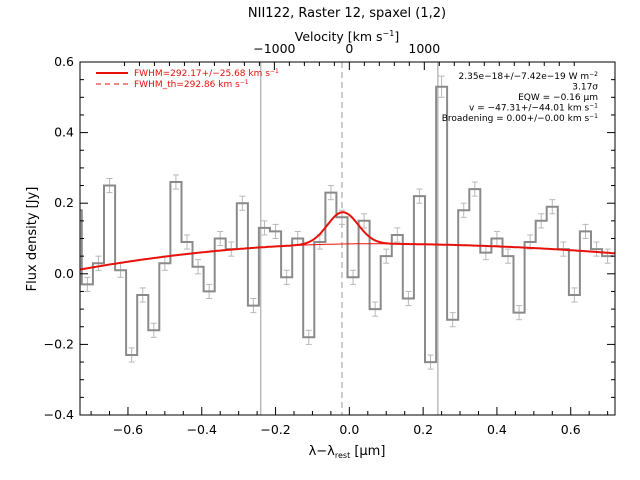 Image resolution: width=640 pixels, height=480 pixels. Describe the element at coordinates (367, 451) in the screenshot. I see `x-axis-label-unit: [μm]` at that location.